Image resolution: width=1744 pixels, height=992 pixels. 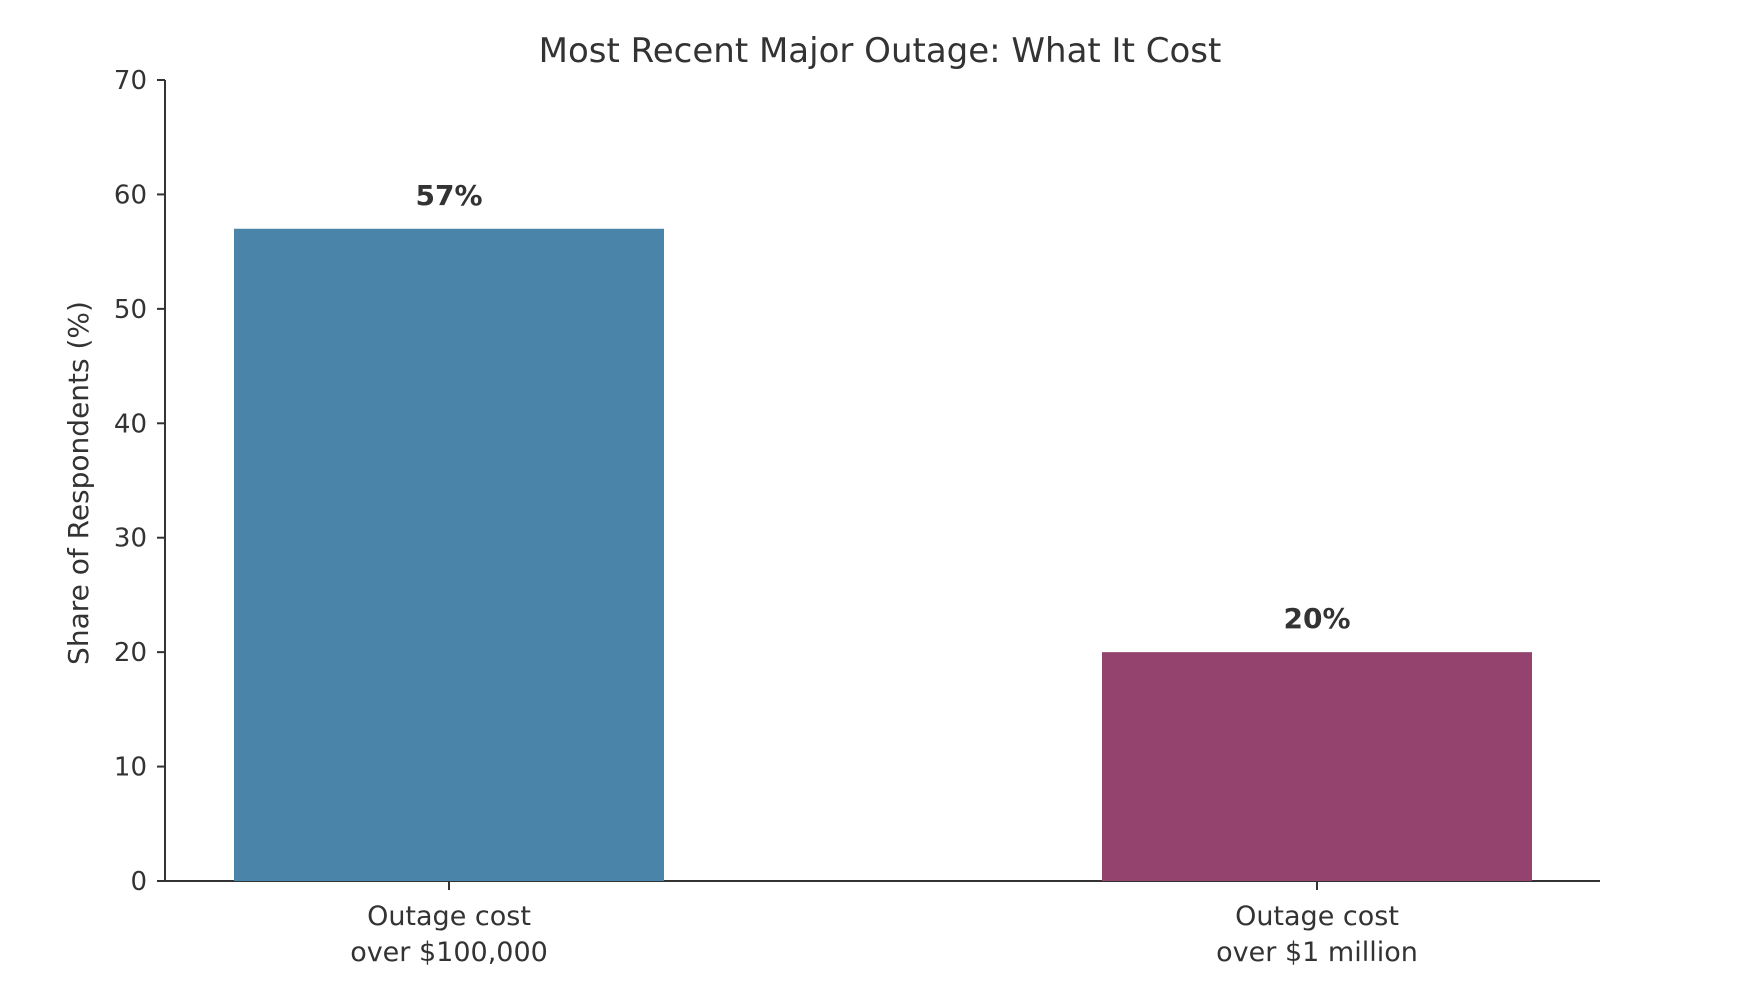 I want to click on bar, so click(x=1317, y=766).